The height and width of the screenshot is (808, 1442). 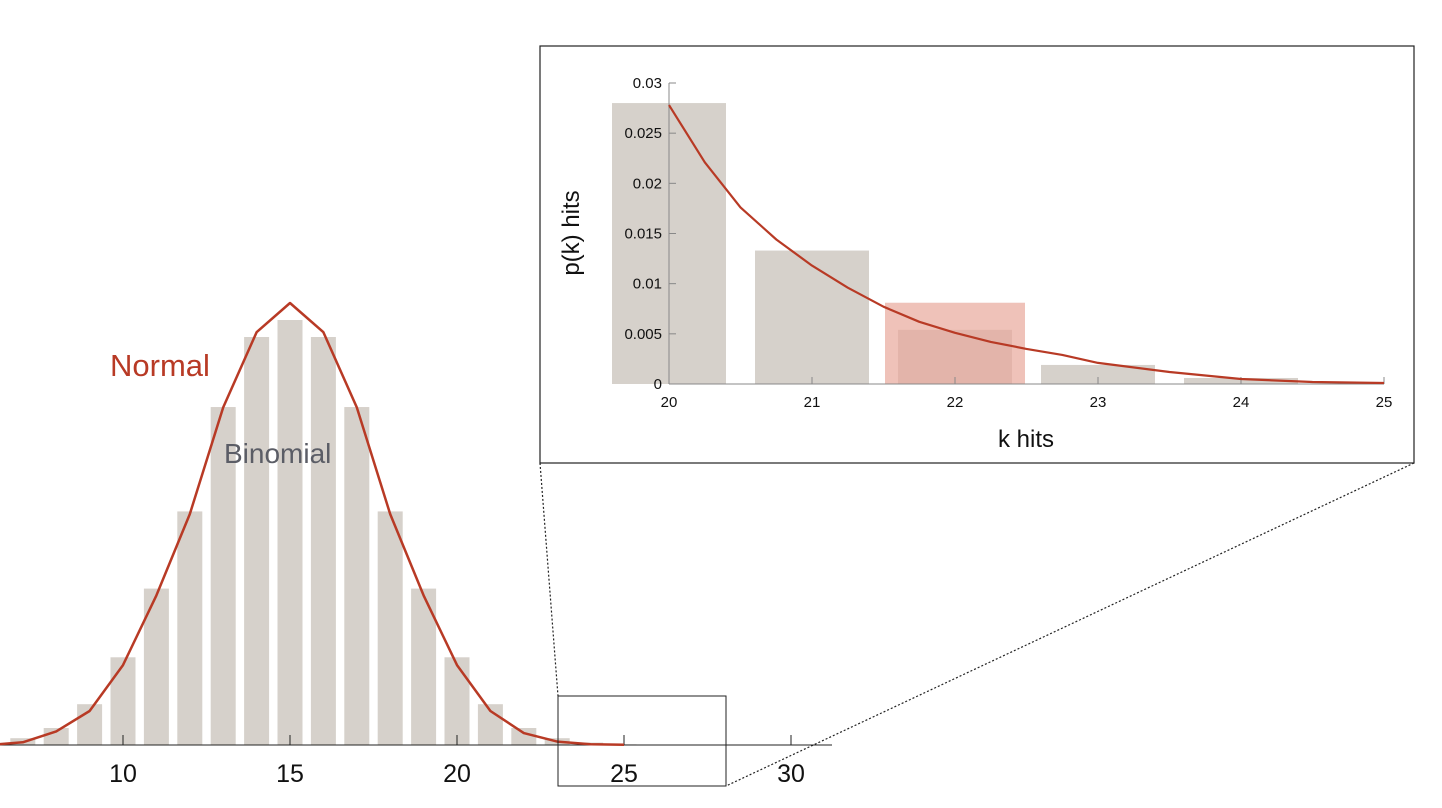 What do you see at coordinates (1098, 402) in the screenshot?
I see `inset-xtick-label-23: 23` at bounding box center [1098, 402].